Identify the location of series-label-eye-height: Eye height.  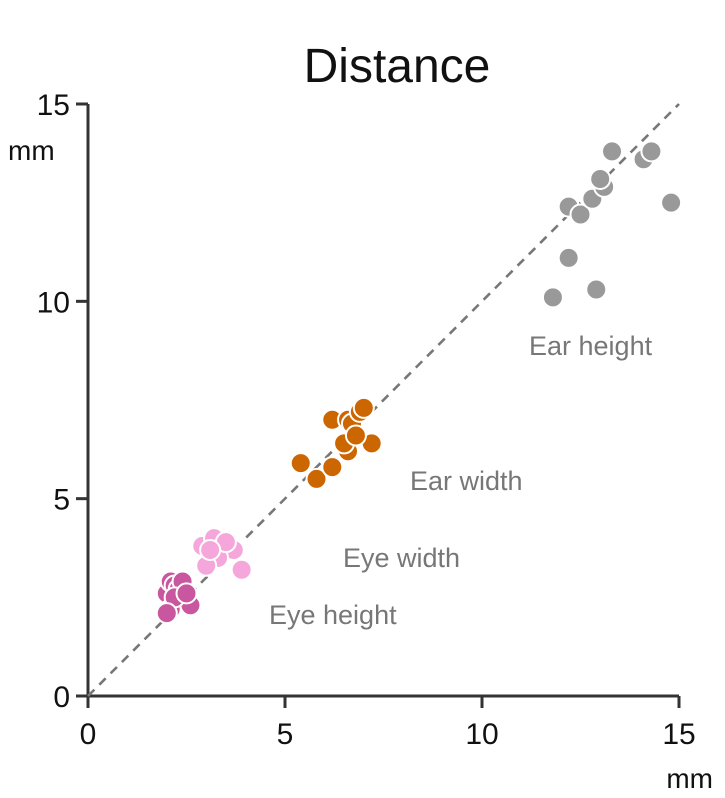
(333, 615).